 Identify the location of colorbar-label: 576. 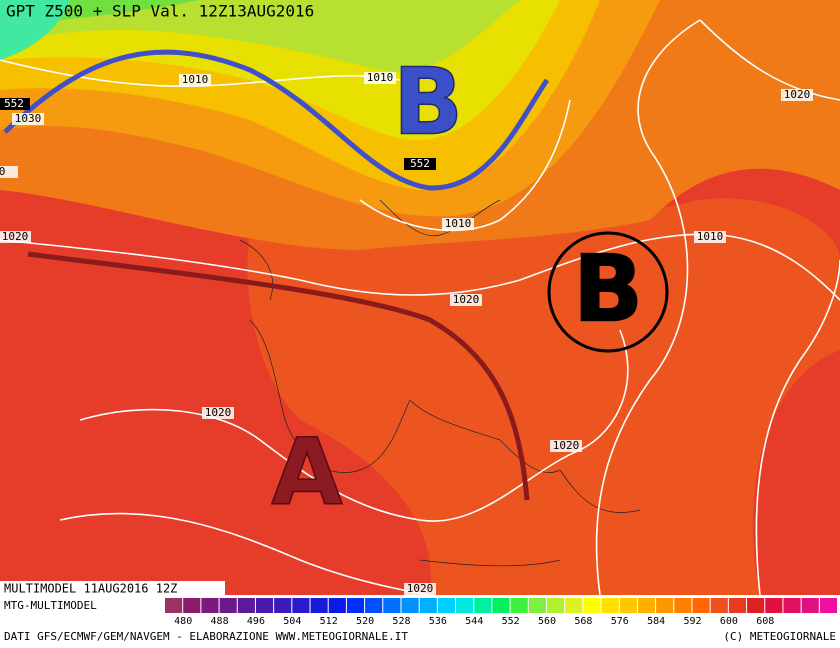
(620, 621).